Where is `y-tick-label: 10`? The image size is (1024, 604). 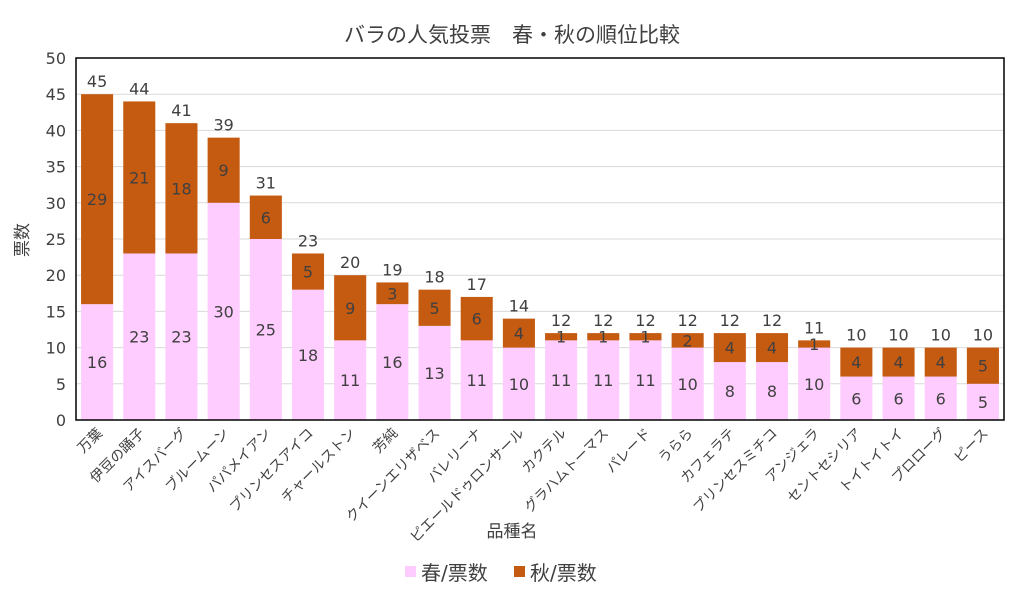
y-tick-label: 10 is located at coordinates (56, 348).